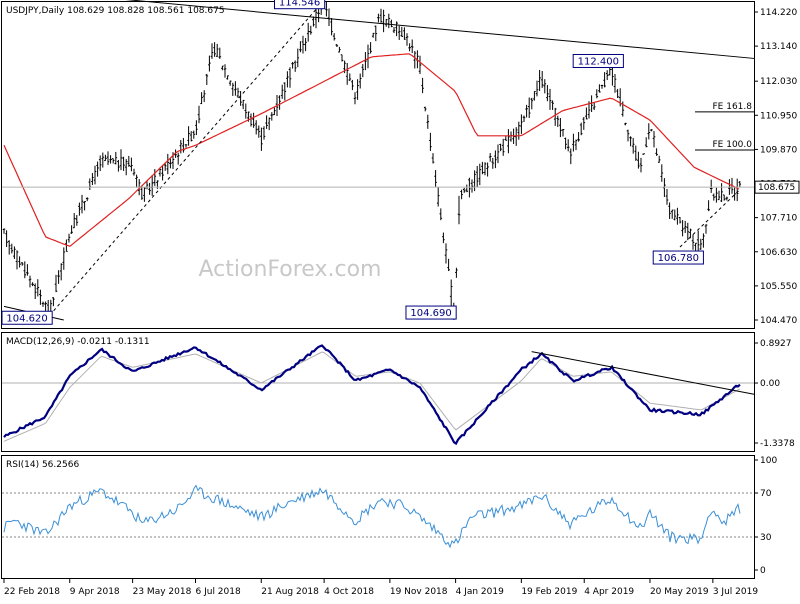 The height and width of the screenshot is (604, 800). Describe the element at coordinates (770, 384) in the screenshot. I see `macd-y-tick-label: 0.00` at that location.